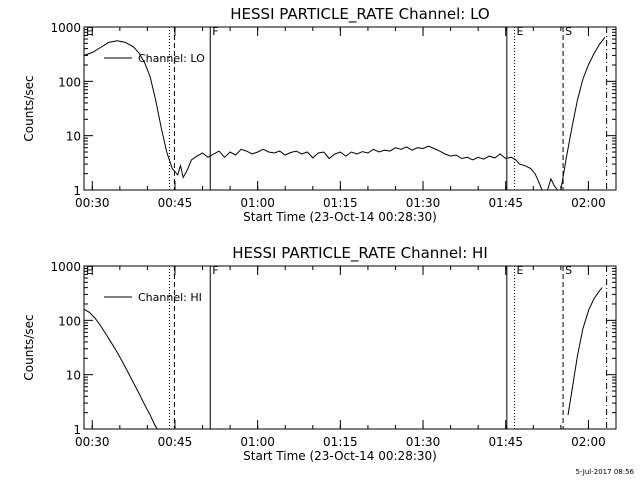 This screenshot has height=480, width=640. What do you see at coordinates (340, 217) in the screenshot?
I see `chart-1-x-axis-label: Start Time (23-Oct-14 00:28:30)` at bounding box center [340, 217].